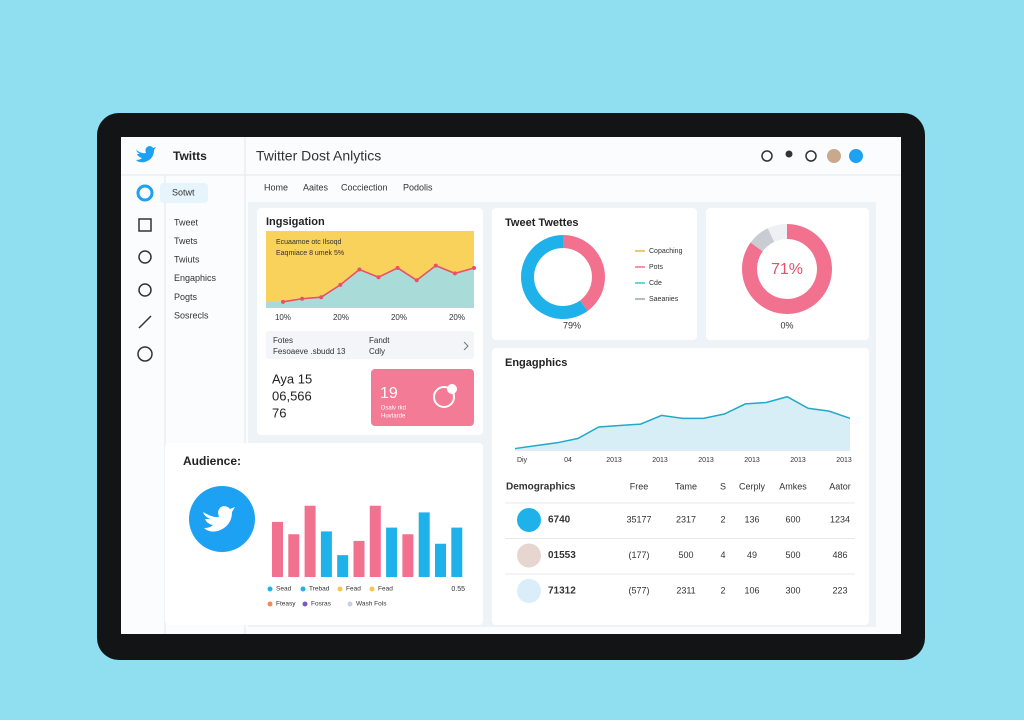 This screenshot has height=725, width=1024. What do you see at coordinates (319, 589) in the screenshot?
I see `legend-text: Trebad` at bounding box center [319, 589].